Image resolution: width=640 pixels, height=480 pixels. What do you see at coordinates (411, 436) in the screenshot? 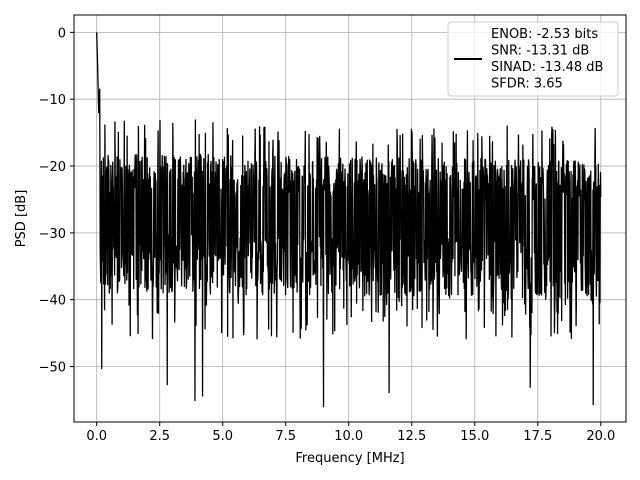
I see `x-tick-label: 12.5` at bounding box center [411, 436].